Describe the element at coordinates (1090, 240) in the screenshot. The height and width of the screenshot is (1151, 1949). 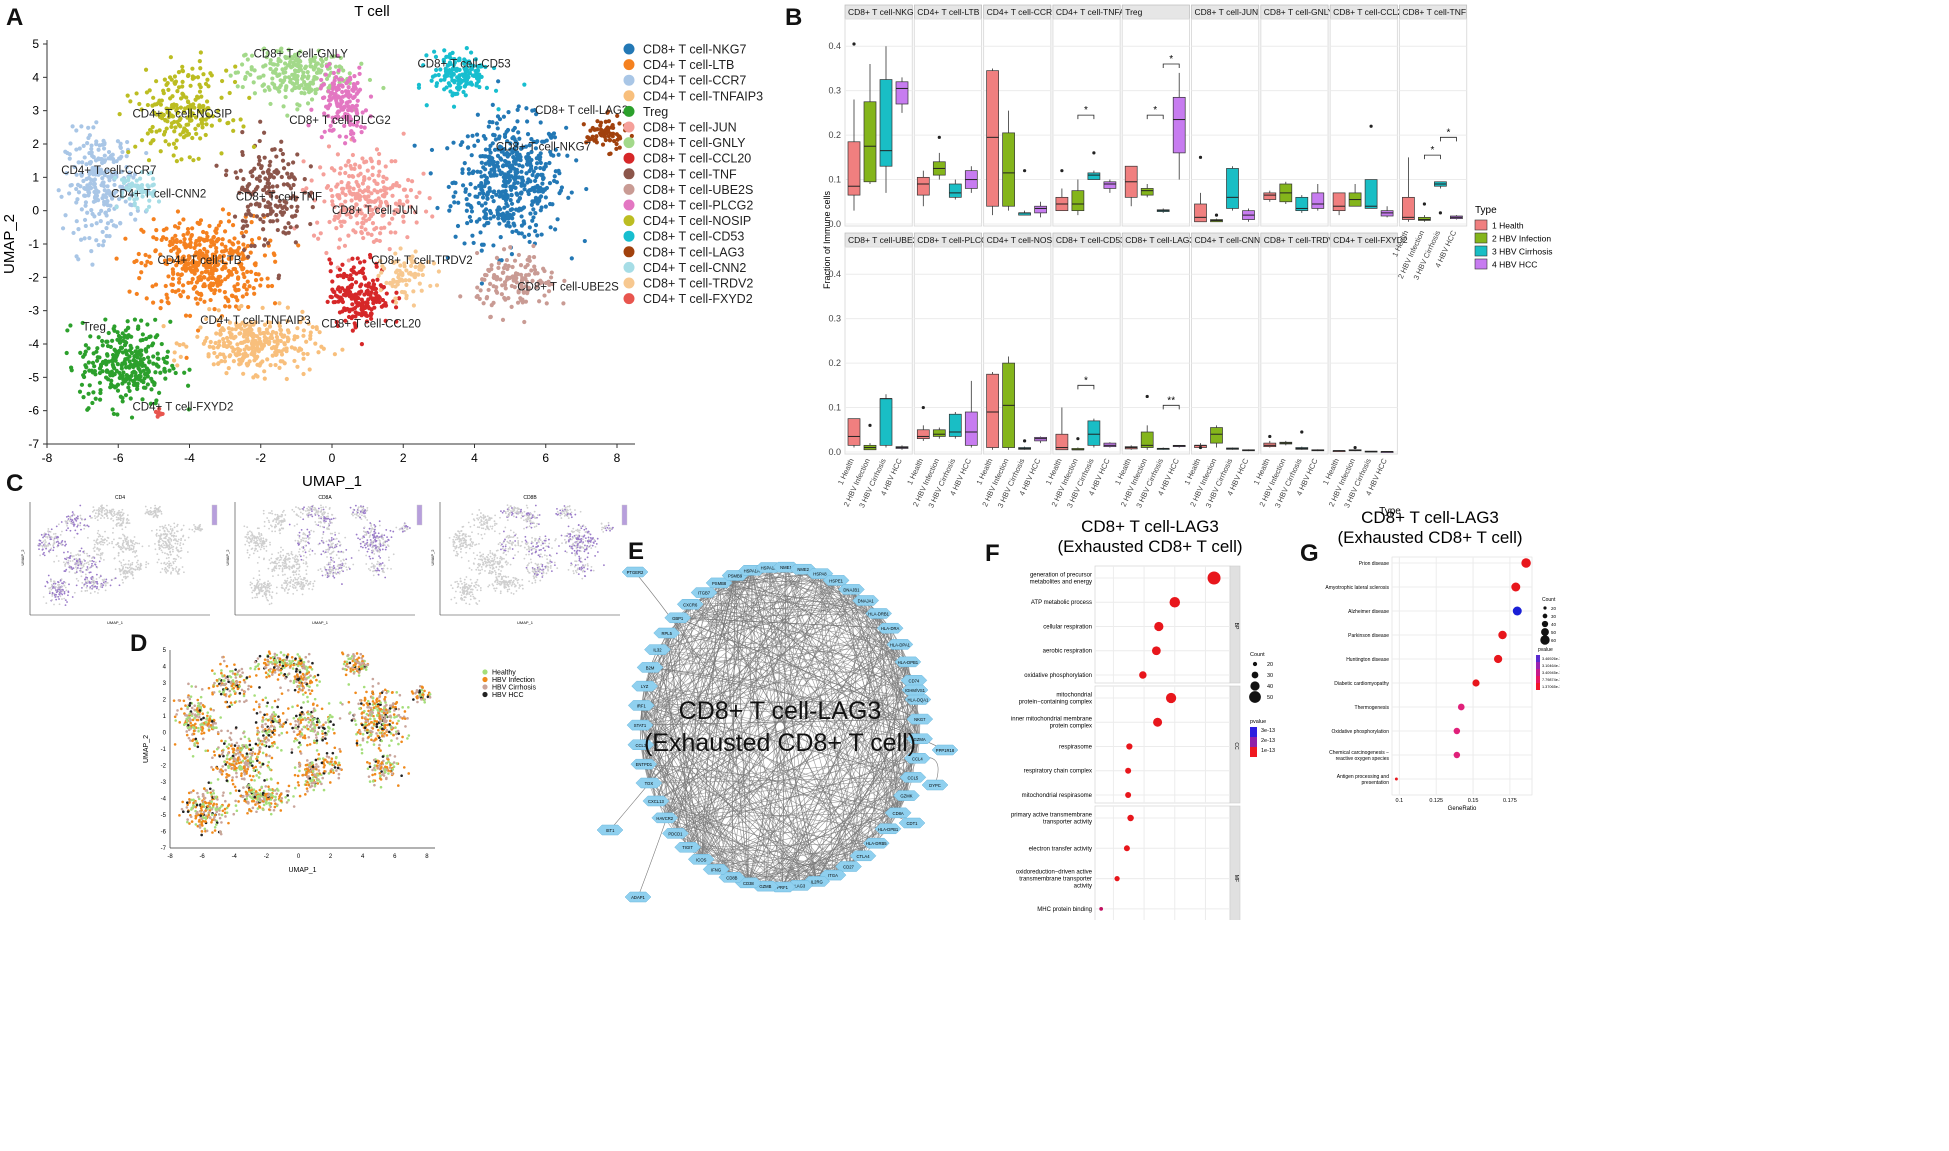
I see `facet-label: CD8+ T cell-CD53` at that location.